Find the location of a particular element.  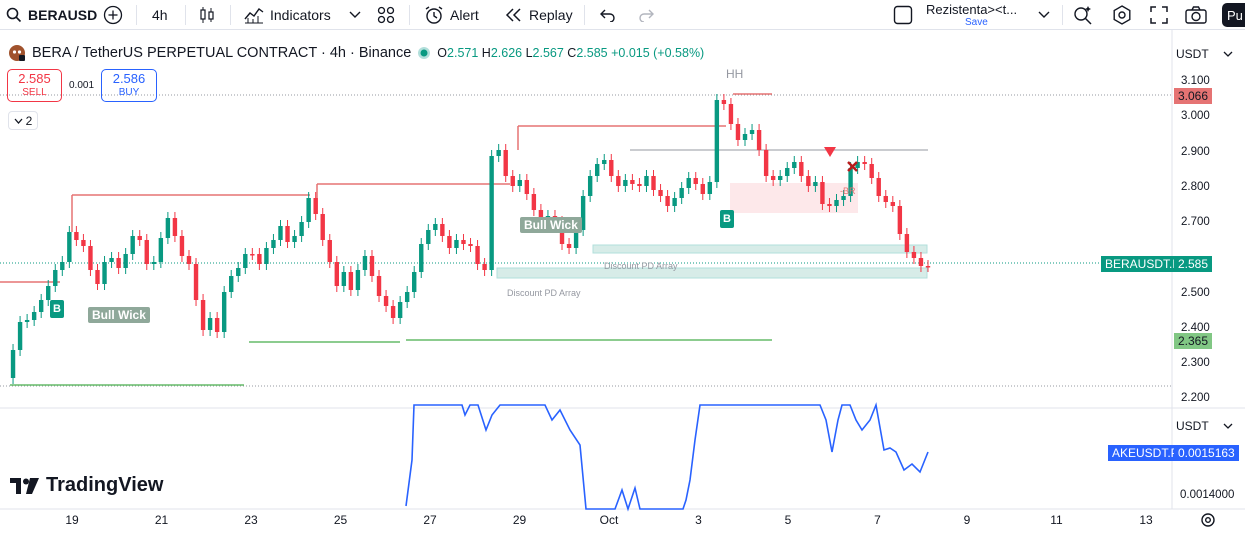

sell-signal-triangle-icon is located at coordinates (830, 152).